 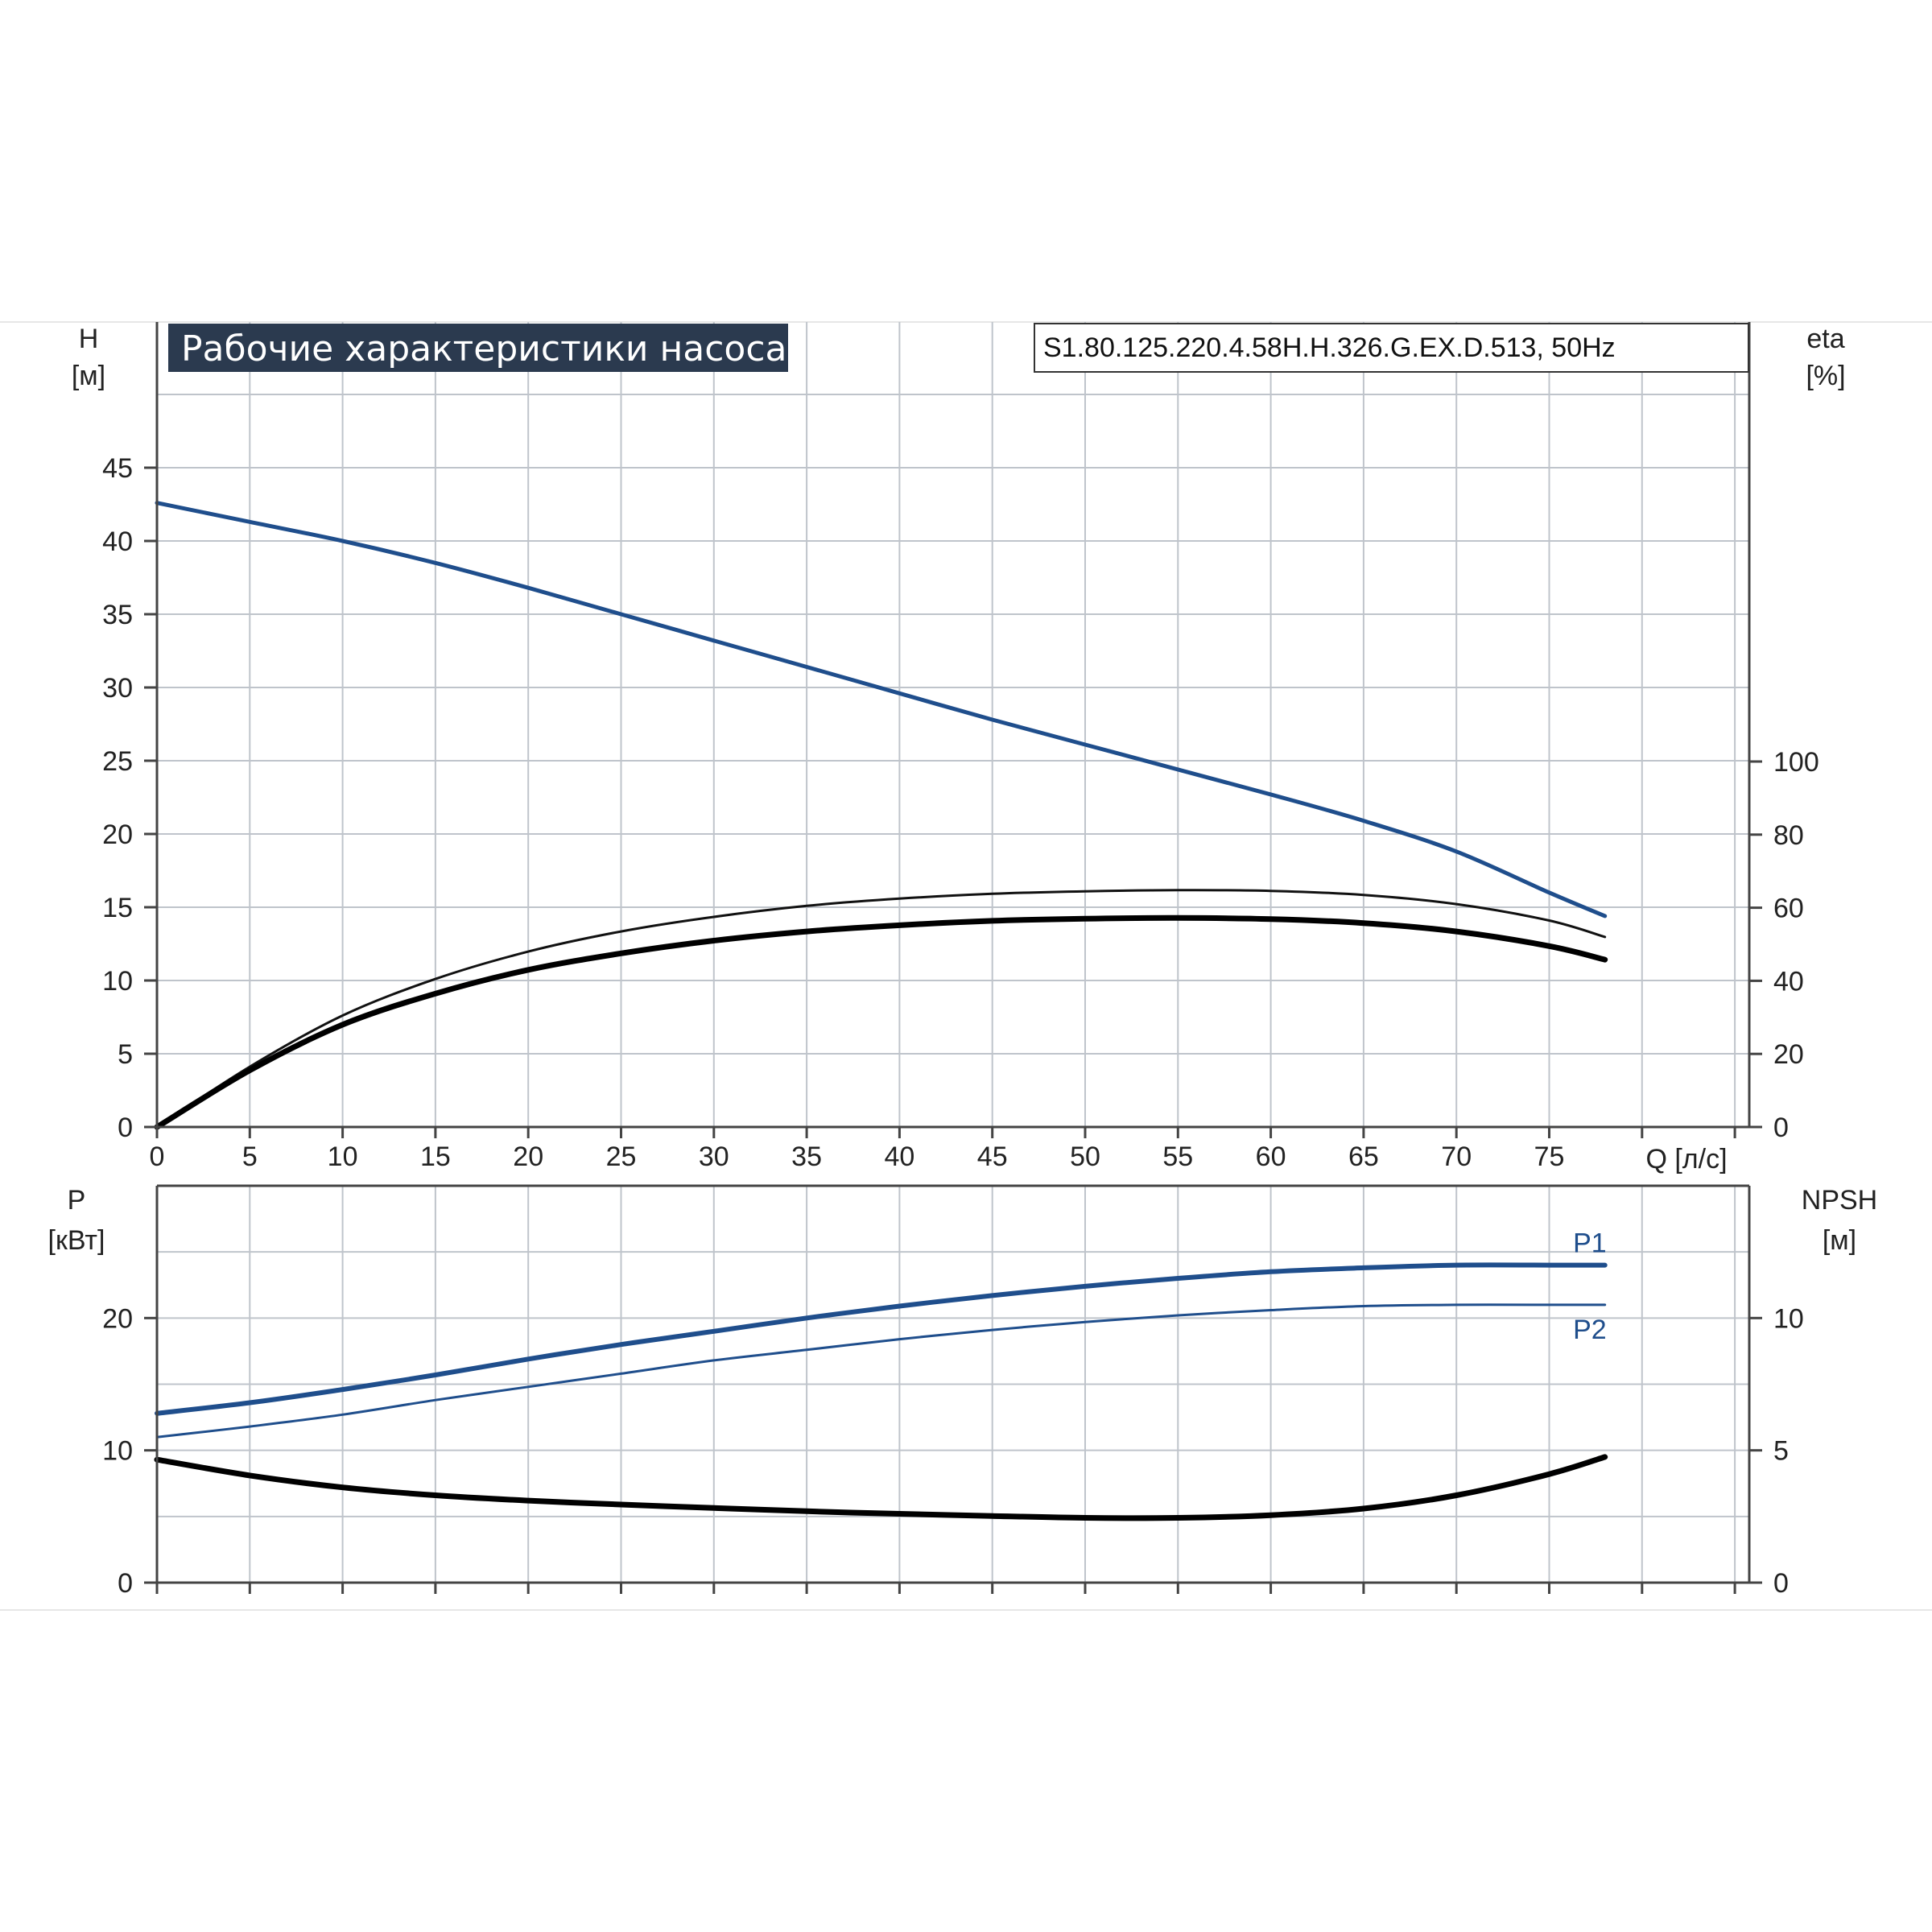 I want to click on left-tick-label: 25, so click(x=117, y=761).